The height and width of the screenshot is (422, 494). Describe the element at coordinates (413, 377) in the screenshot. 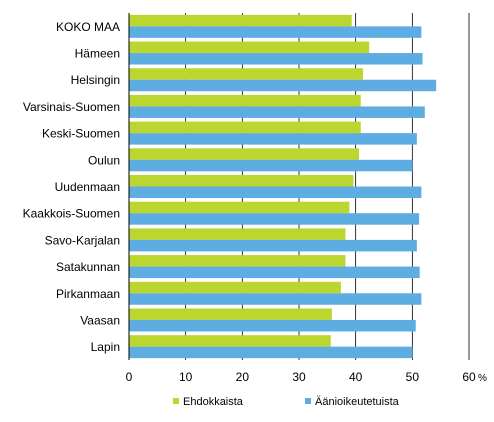

I see `x-tick-label: 50` at that location.